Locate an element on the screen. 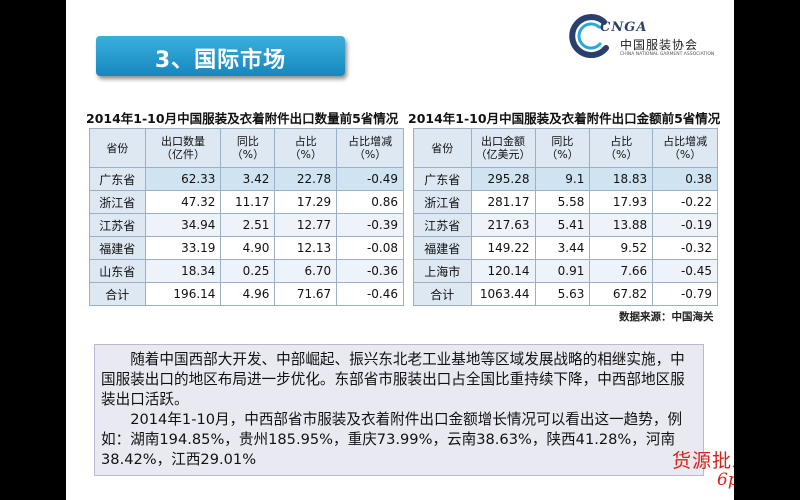  column-header: 出口金额 （亿美元） is located at coordinates (503, 148).